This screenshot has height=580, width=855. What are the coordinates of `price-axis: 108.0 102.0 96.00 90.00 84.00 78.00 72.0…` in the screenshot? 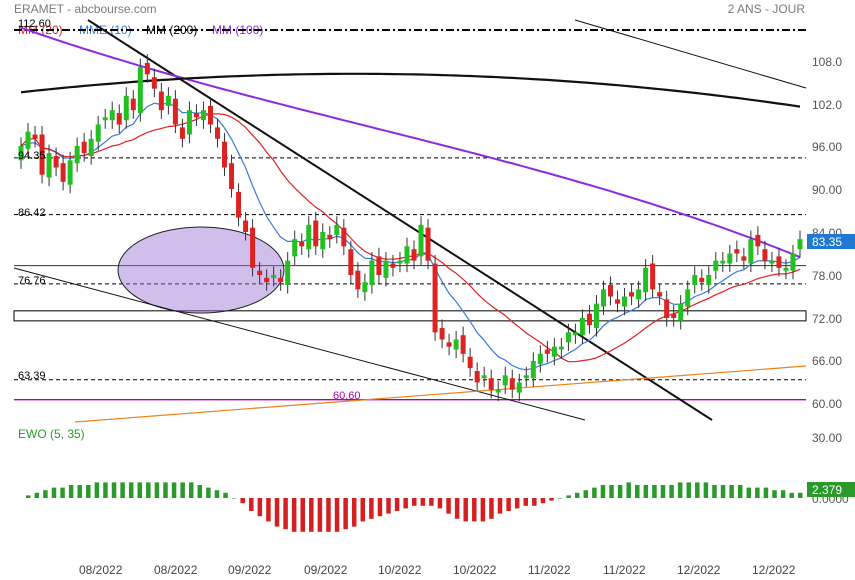 It's located at (827, 233).